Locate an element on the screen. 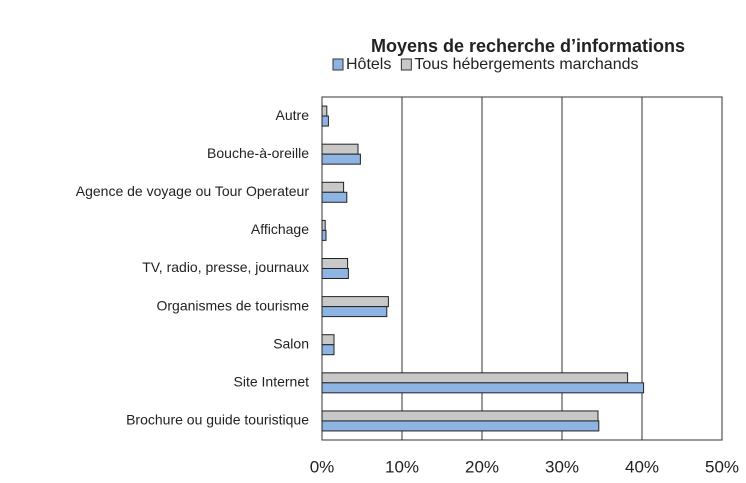 The height and width of the screenshot is (483, 746). chart-title: Moyens de recherche d’informations is located at coordinates (528, 46).